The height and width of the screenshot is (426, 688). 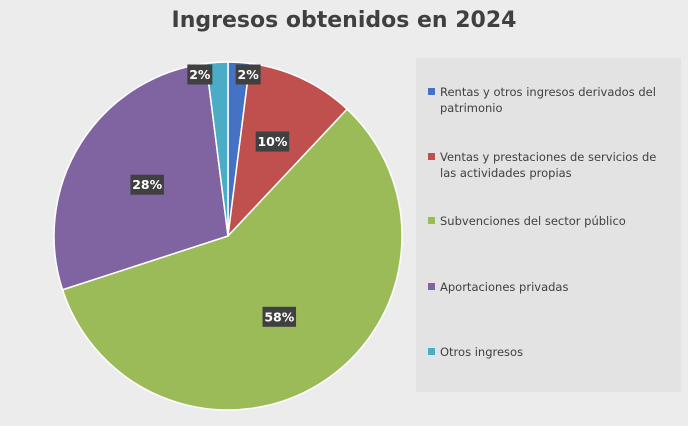 What do you see at coordinates (482, 352) in the screenshot?
I see `legend-label-otros: Otros ingresos` at bounding box center [482, 352].